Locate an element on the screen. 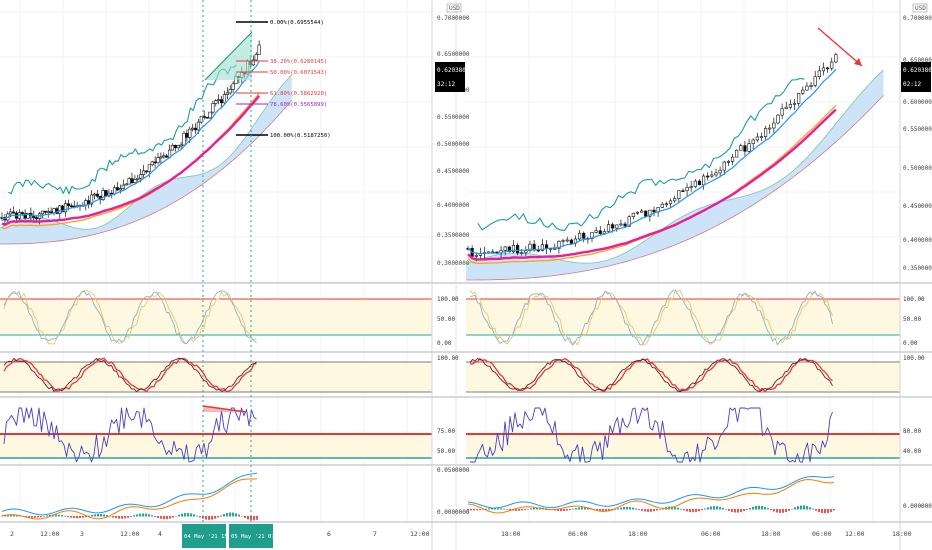 This screenshot has height=550, width=932. ma-magenta is located at coordinates (652, 184).